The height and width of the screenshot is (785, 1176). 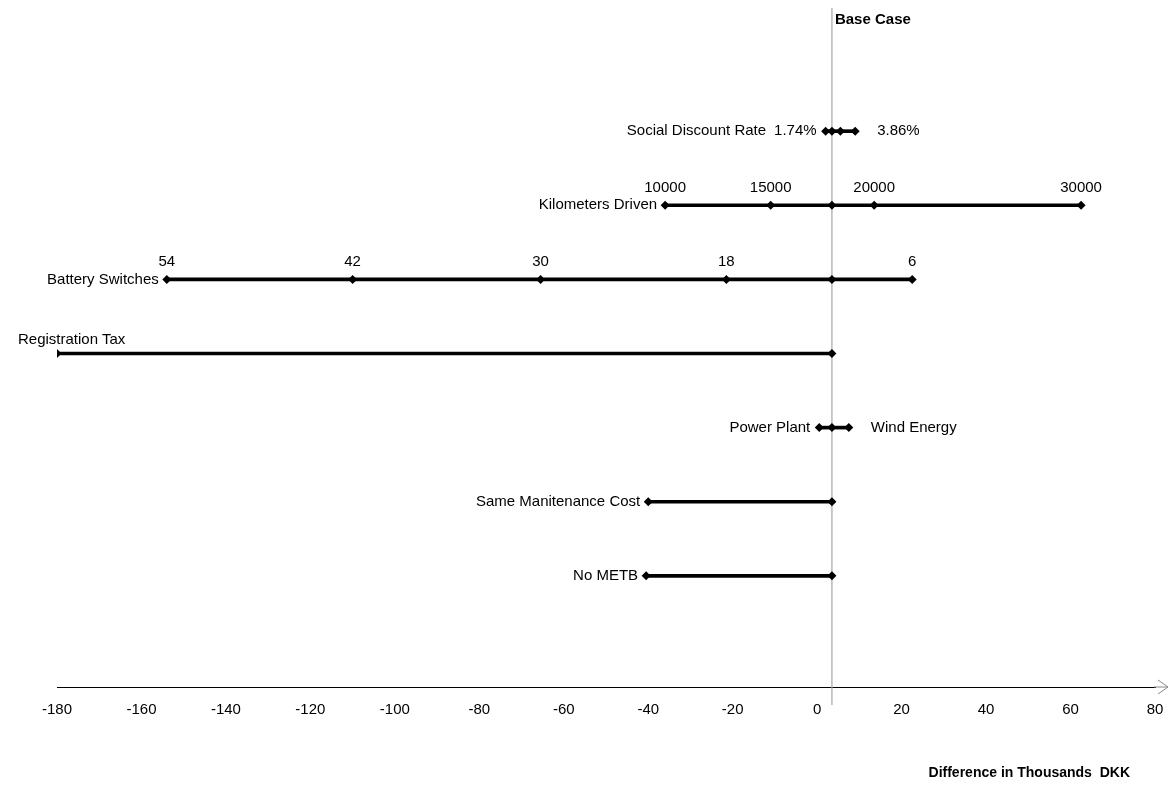 What do you see at coordinates (598, 204) in the screenshot?
I see `y-tick-label: Kilometers Driven` at bounding box center [598, 204].